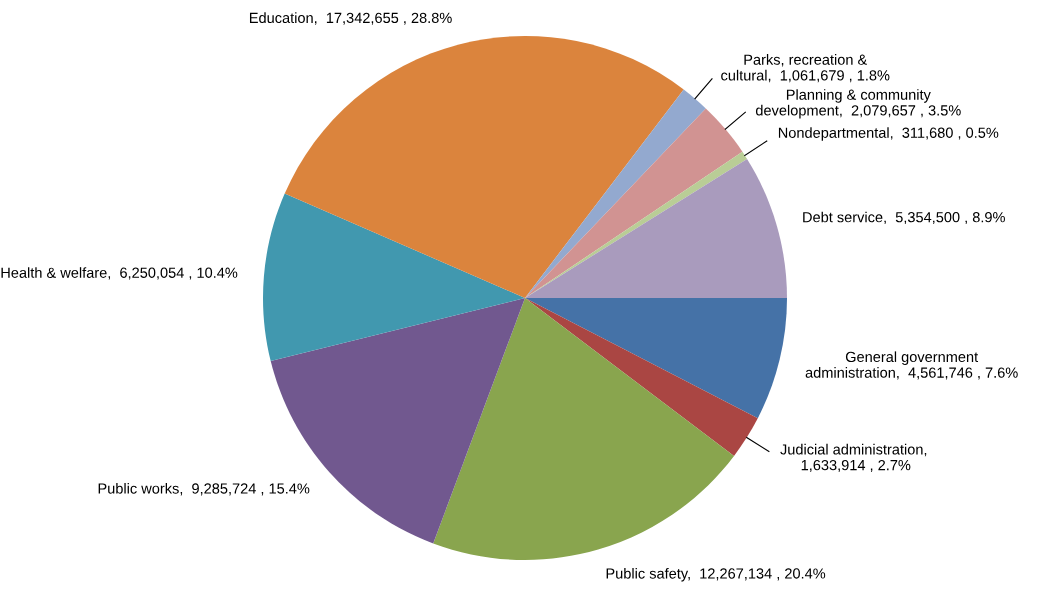 The width and height of the screenshot is (1062, 611). Describe the element at coordinates (204, 489) in the screenshot. I see `slice-label: Public works, 9,285,724 , 15.4%` at that location.